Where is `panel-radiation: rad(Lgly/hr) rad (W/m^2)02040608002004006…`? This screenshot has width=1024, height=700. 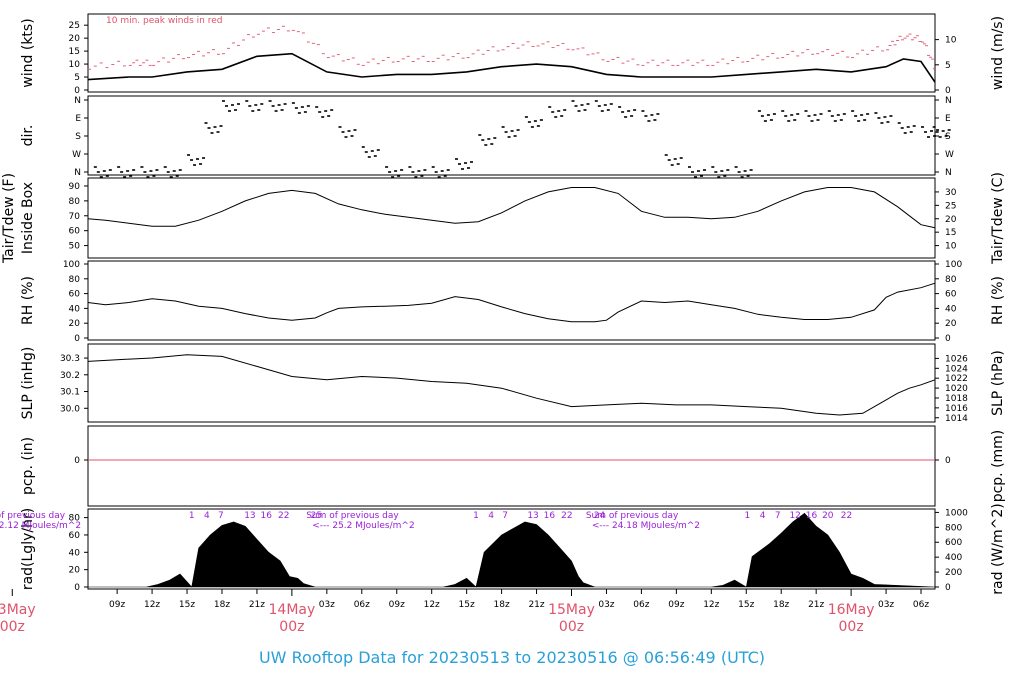 panel-radiation: rad(Lgly/hr) rad (W/m^2)02040608002004006… is located at coordinates (503, 548).